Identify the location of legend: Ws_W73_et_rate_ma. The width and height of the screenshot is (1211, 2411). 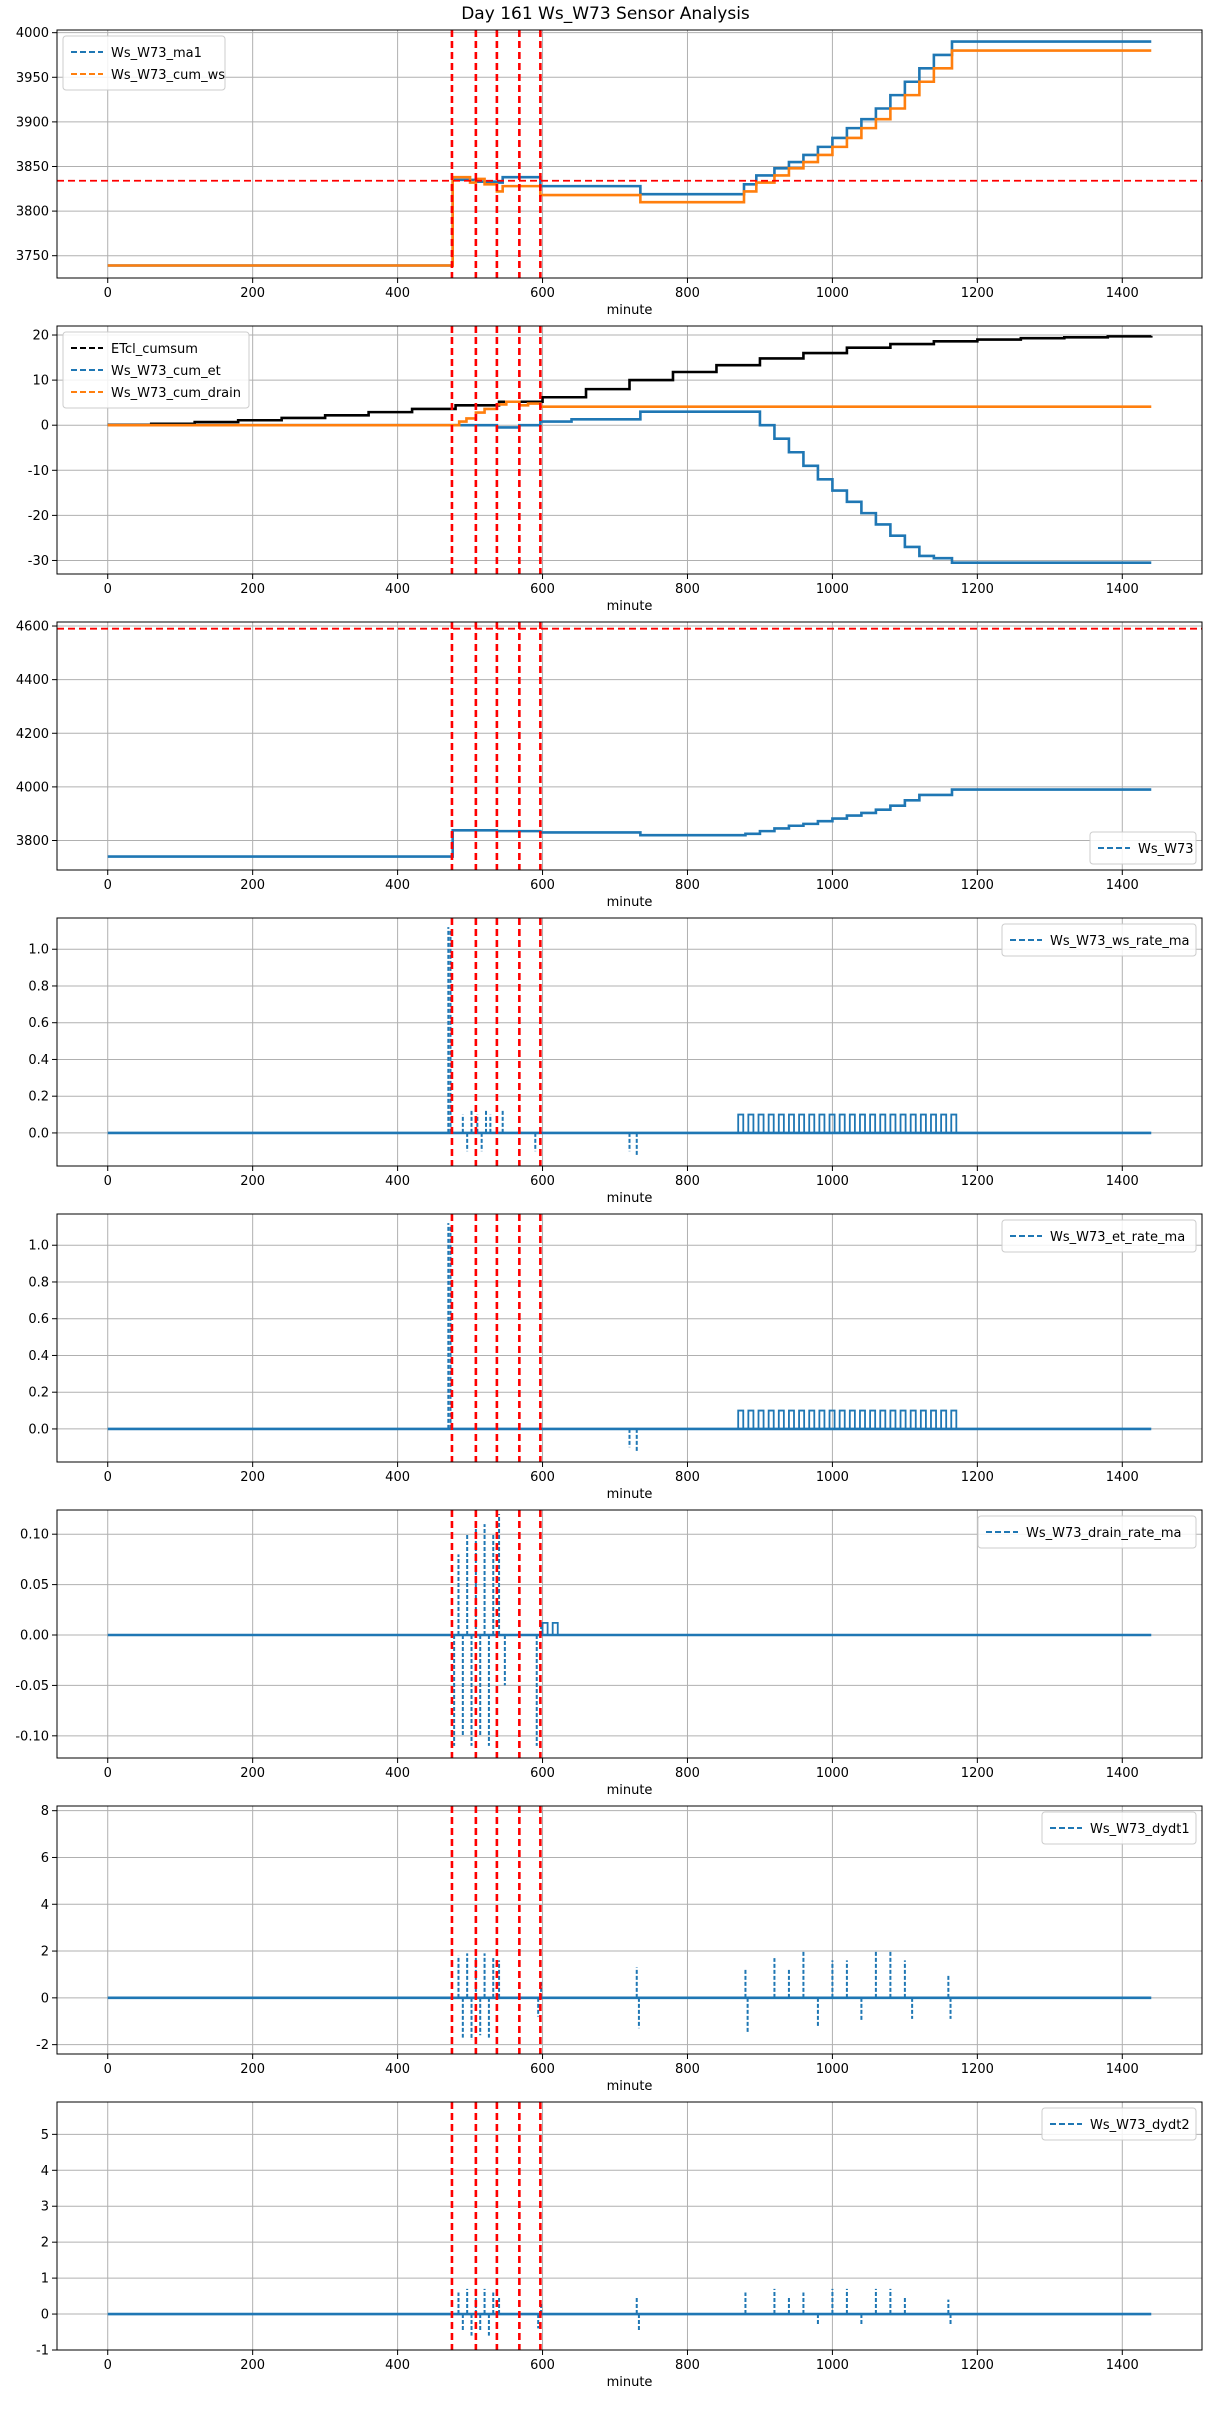
(1099, 1236).